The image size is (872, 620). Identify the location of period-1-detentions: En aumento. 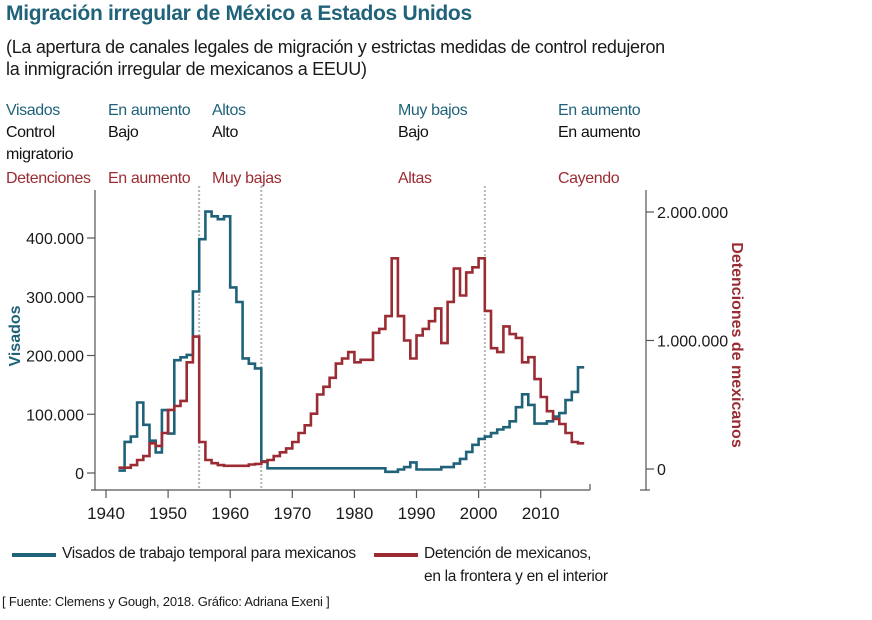
(149, 178).